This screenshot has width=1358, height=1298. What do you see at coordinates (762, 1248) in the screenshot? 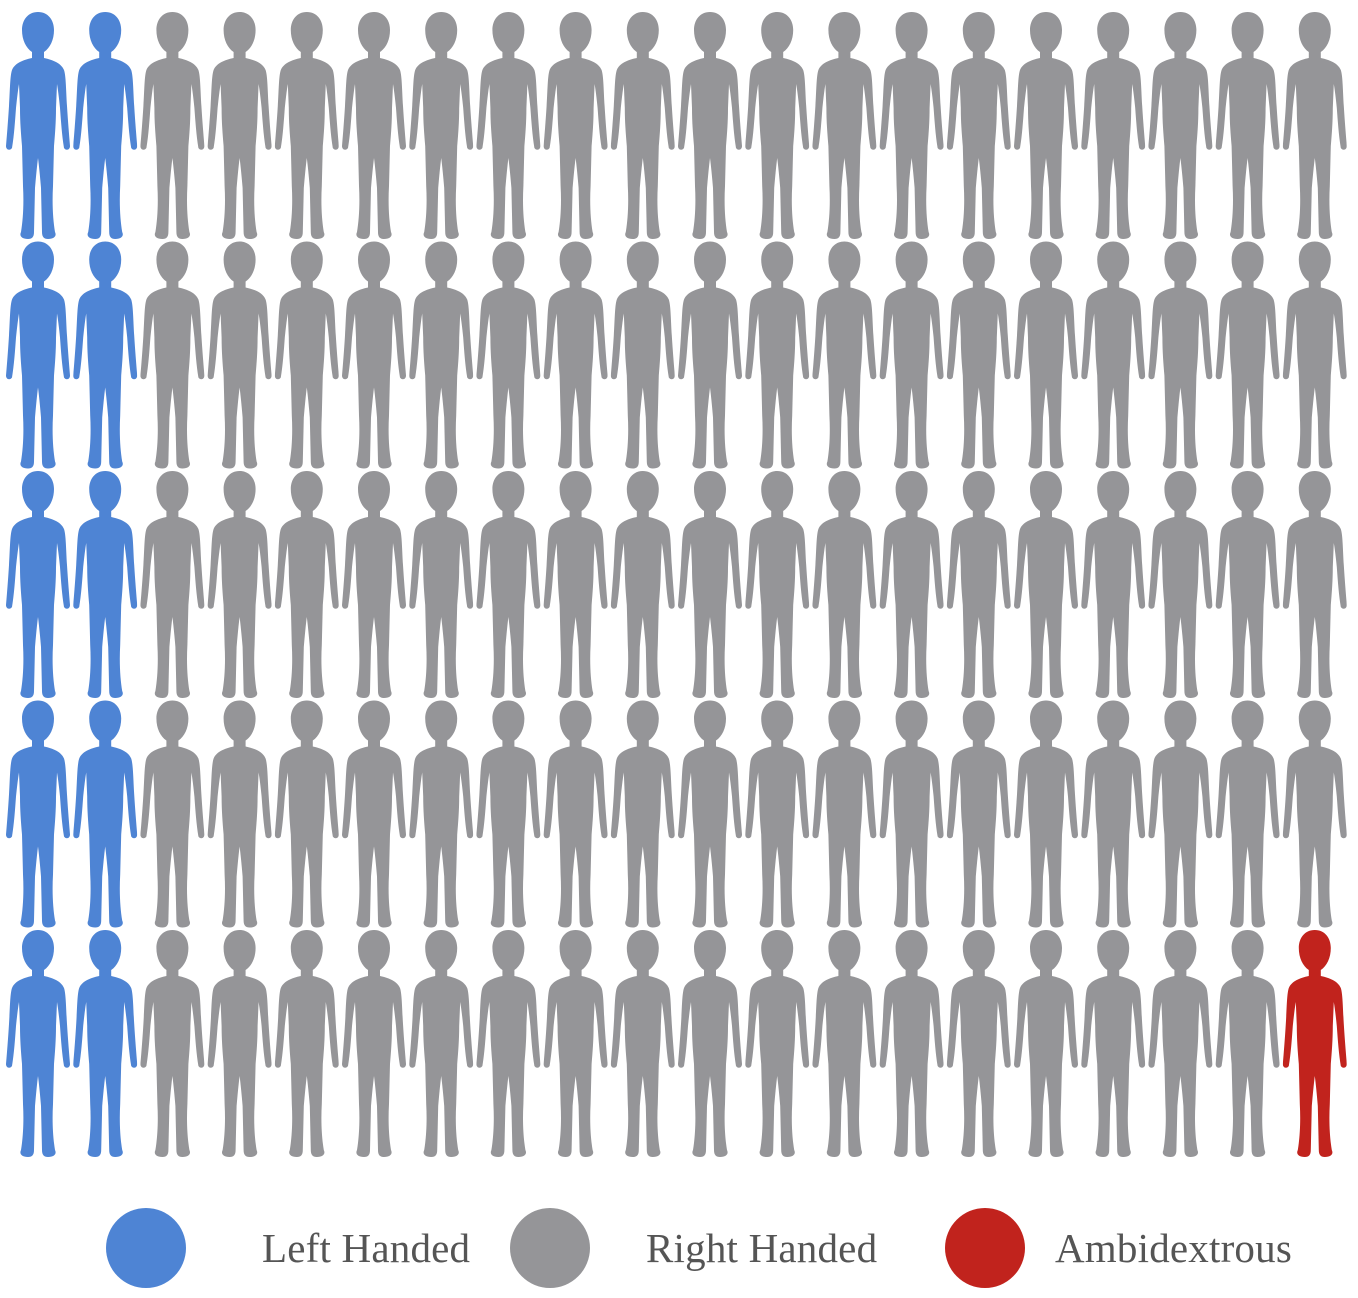
I see `legend-label-right-handed: Right Handed` at bounding box center [762, 1248].